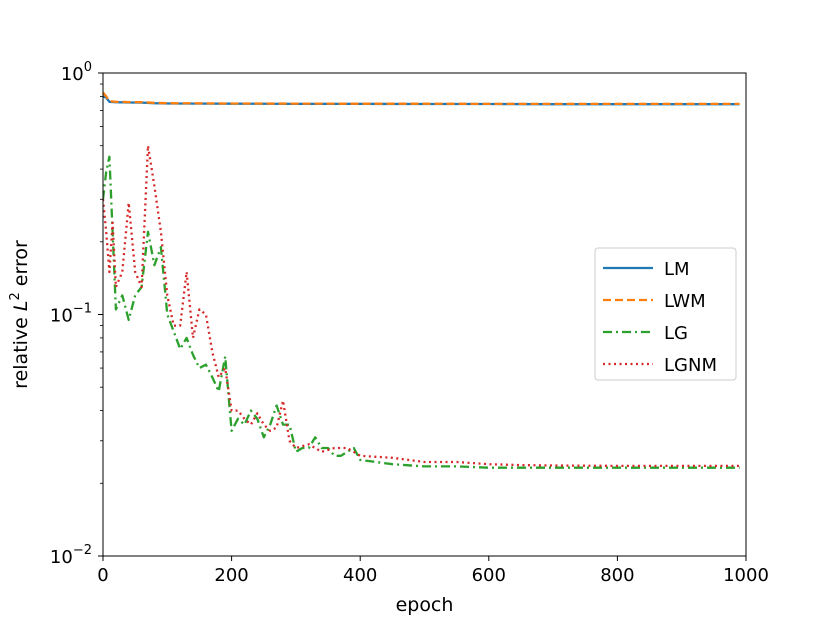 The width and height of the screenshot is (830, 623). I want to click on x-axis-label: epoch, so click(425, 605).